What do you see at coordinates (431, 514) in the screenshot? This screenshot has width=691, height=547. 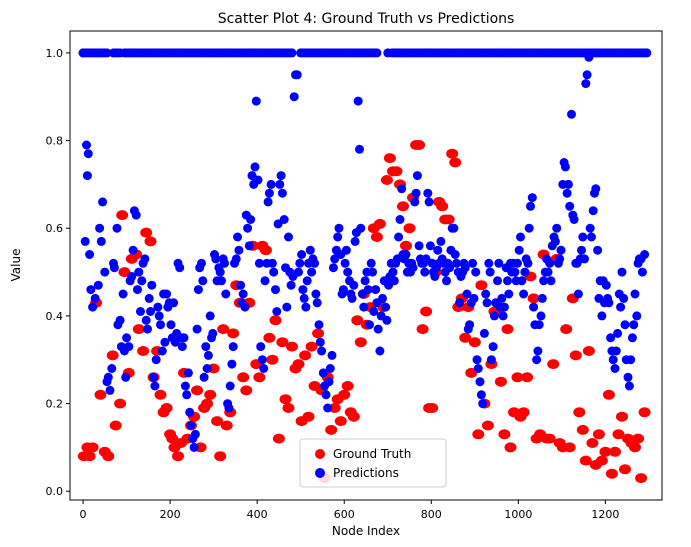 I see `x-tick-label: 800` at bounding box center [431, 514].